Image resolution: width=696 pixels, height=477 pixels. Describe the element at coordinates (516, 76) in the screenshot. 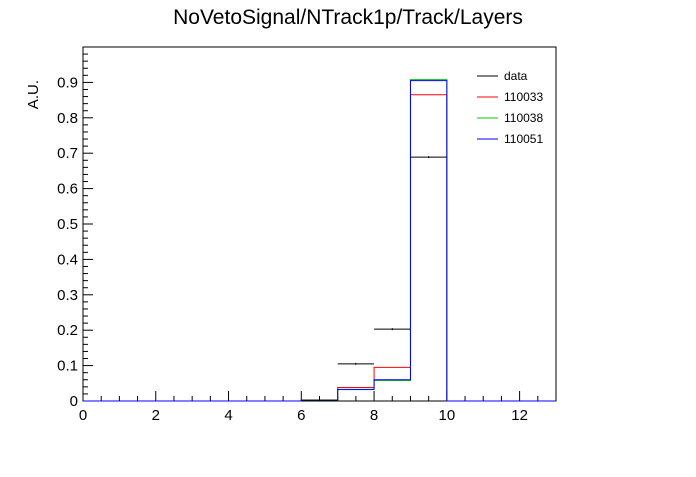

I see `legend-label: data` at that location.